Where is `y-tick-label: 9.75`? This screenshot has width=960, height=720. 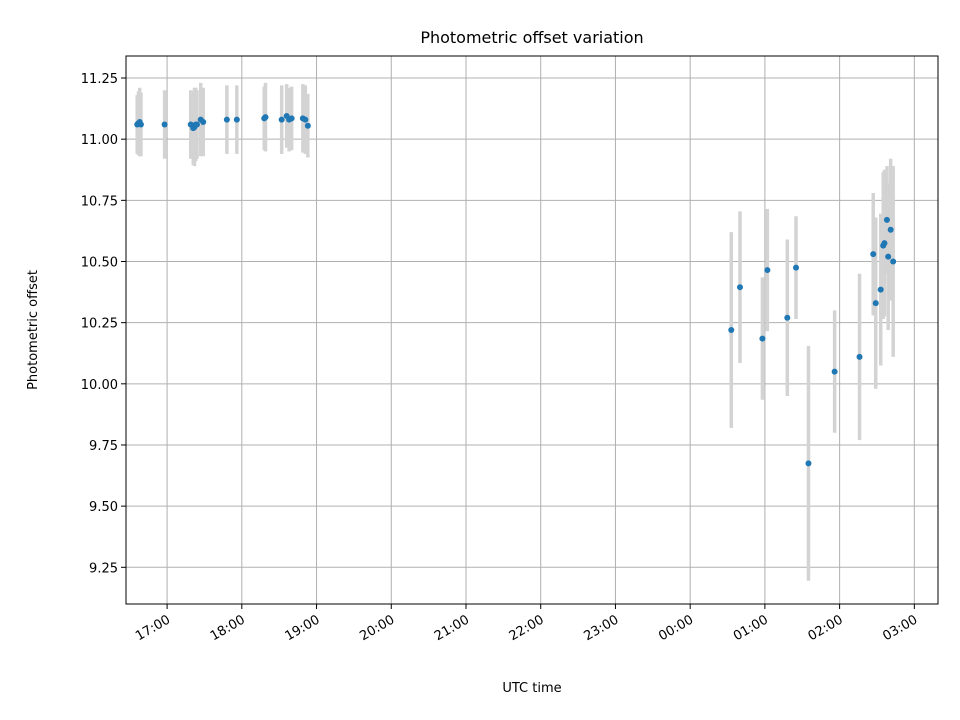
y-tick-label: 9.75 is located at coordinates (103, 446).